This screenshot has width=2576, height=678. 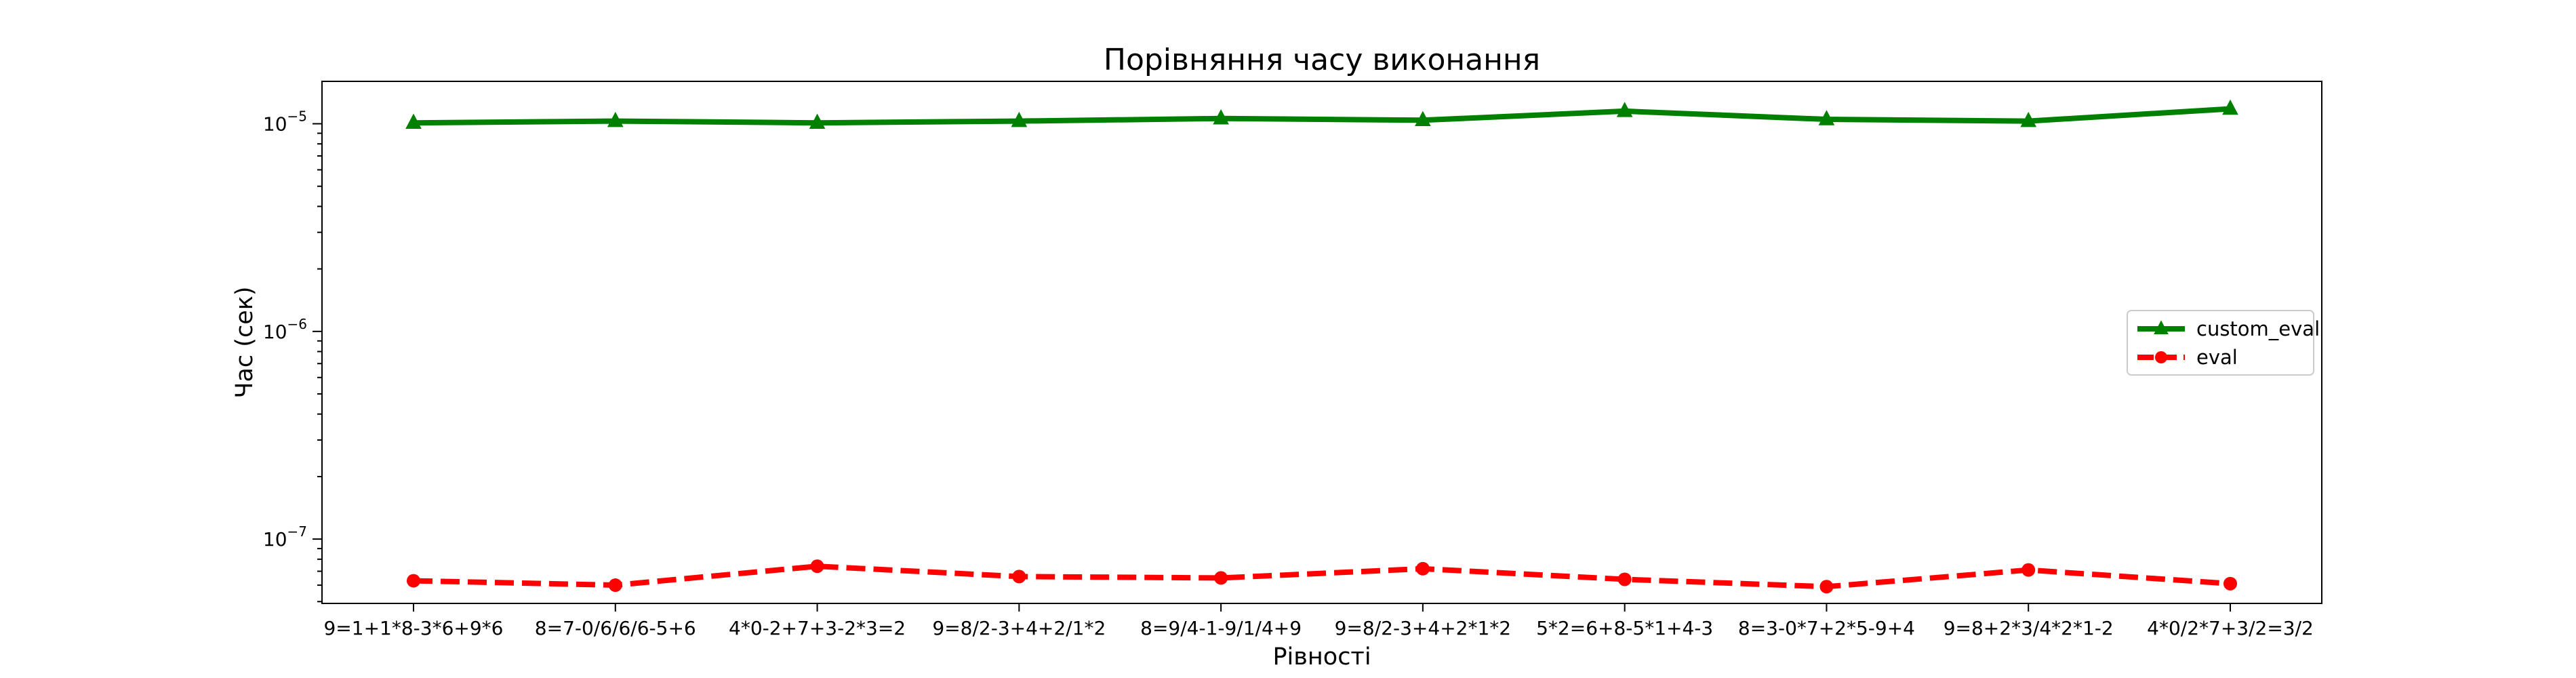 What do you see at coordinates (297, 324) in the screenshot?
I see `y-tick-exponent: −6` at bounding box center [297, 324].